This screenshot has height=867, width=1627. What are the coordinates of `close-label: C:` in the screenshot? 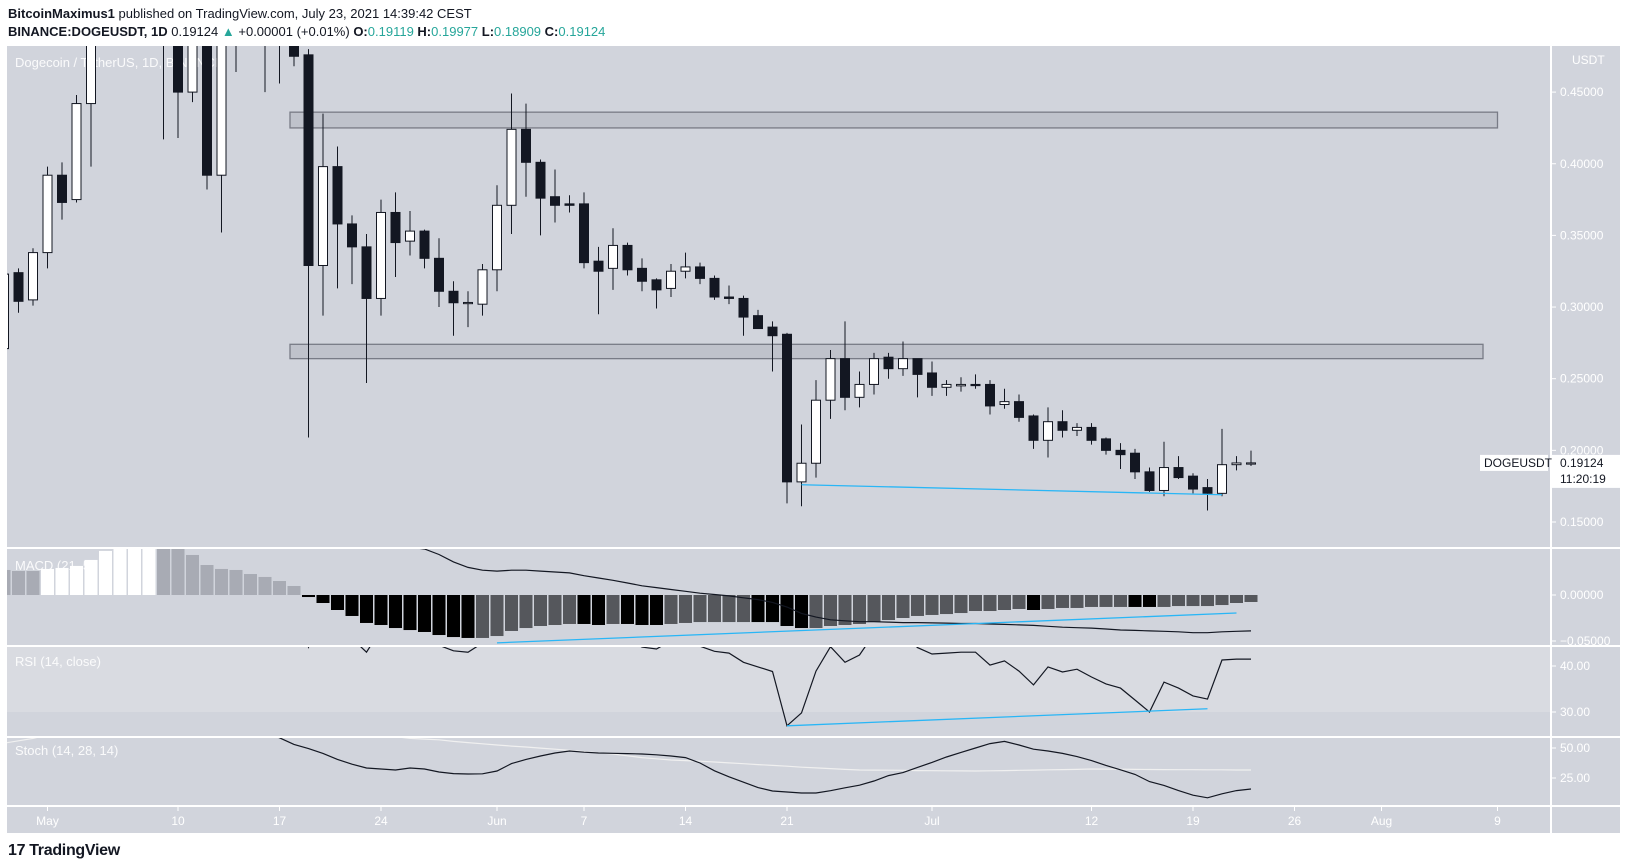 It's located at (551, 31).